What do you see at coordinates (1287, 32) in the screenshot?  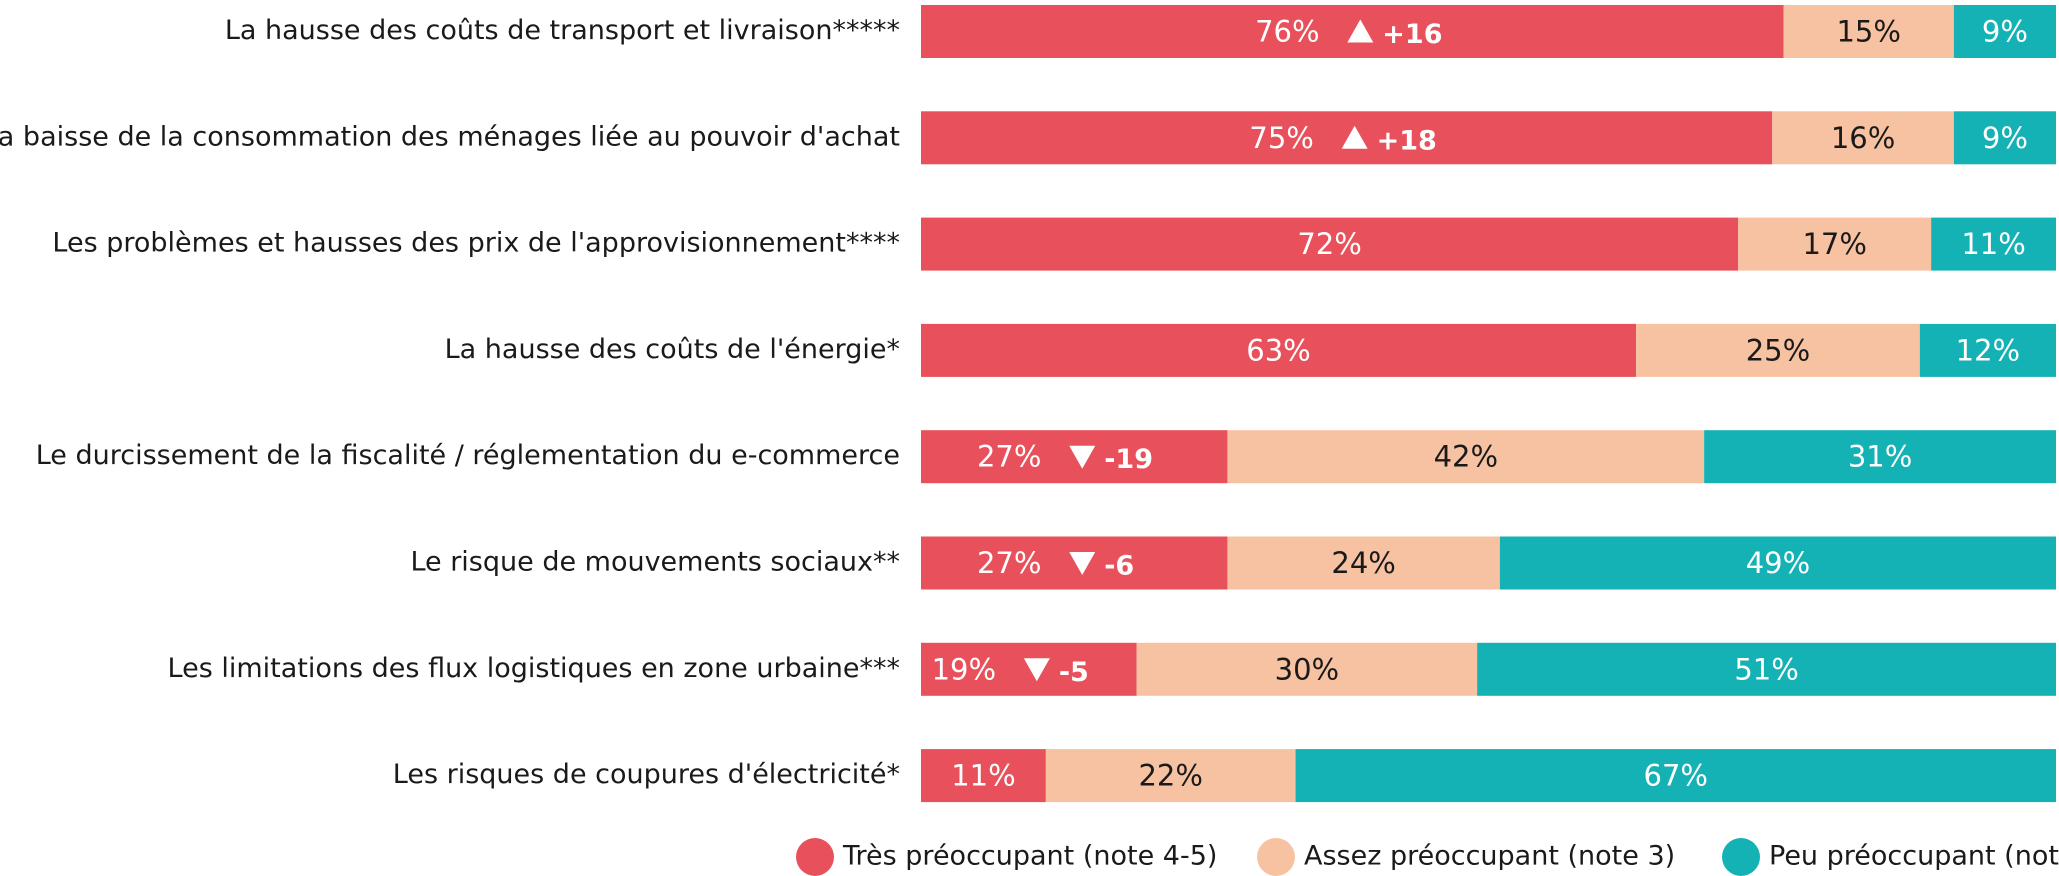 I see `value-label: 76%` at bounding box center [1287, 32].